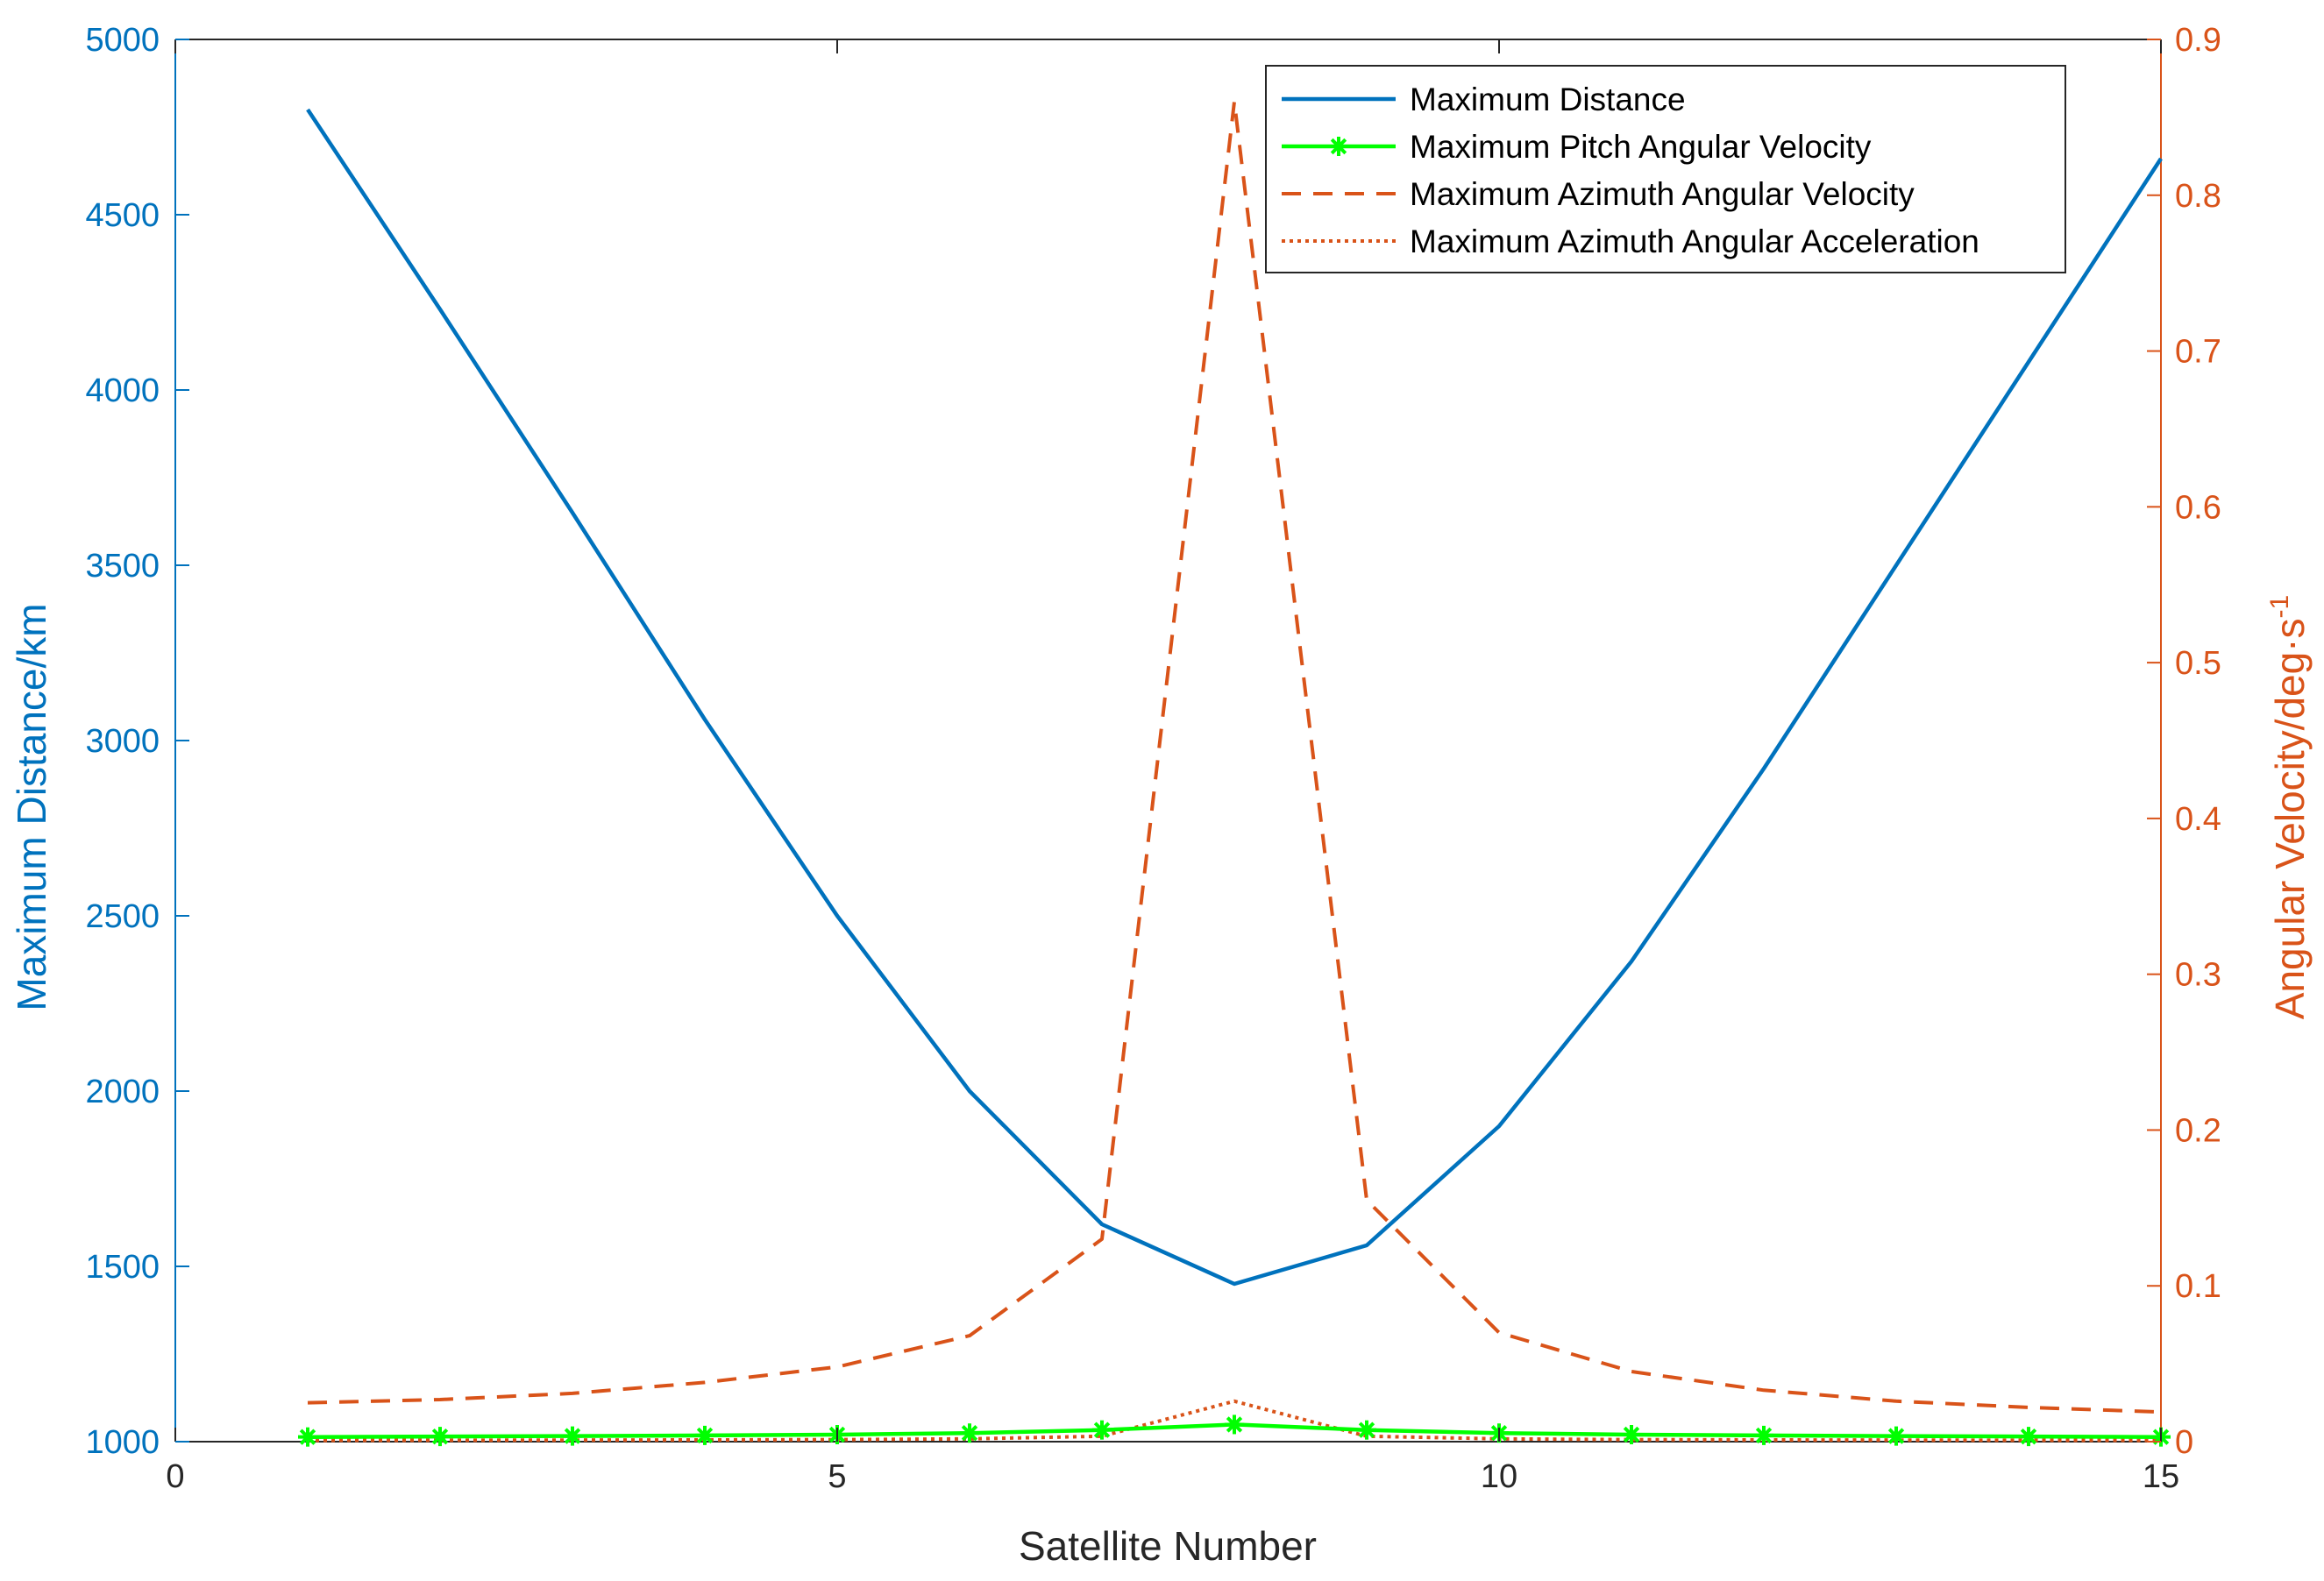 This screenshot has width=2324, height=1581. I want to click on legend-item: Maximum Azimuth Angular Acceleration, so click(1630, 241).